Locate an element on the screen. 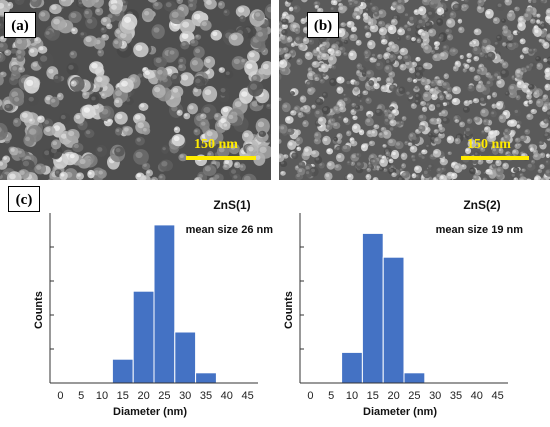  x-axis-label: Diameter (nm) is located at coordinates (400, 412).